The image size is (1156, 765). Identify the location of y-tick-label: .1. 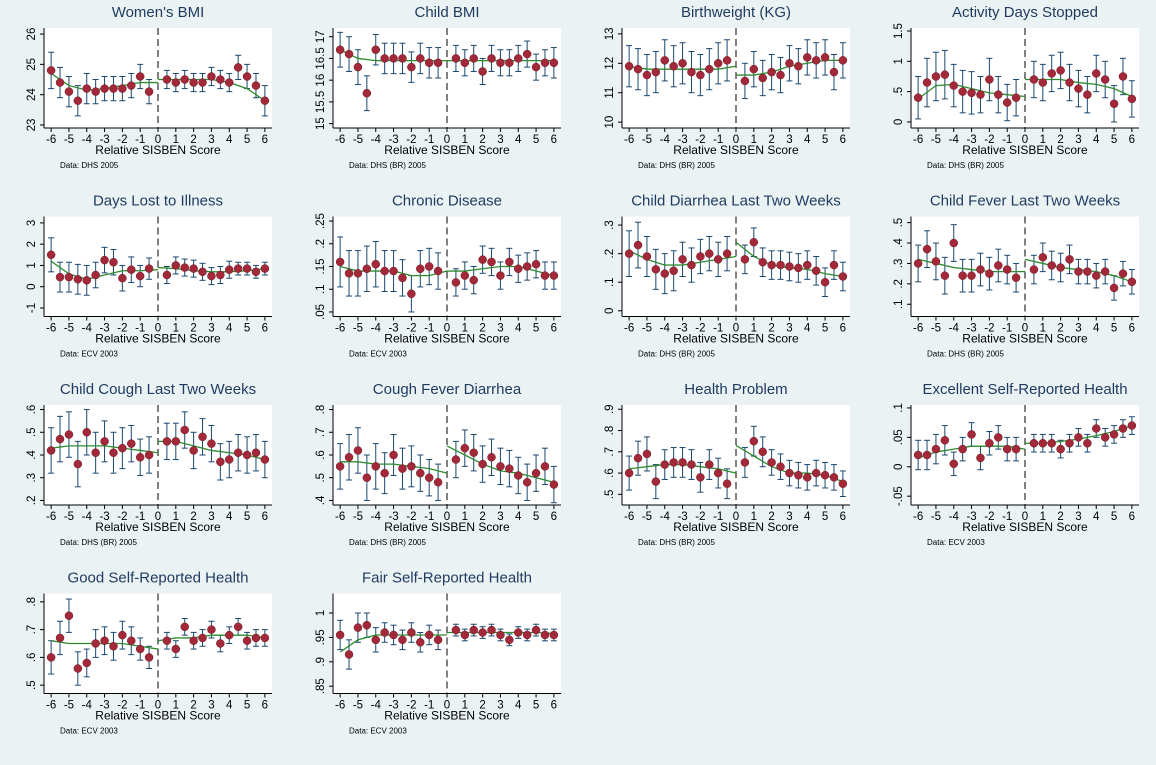
(610, 282).